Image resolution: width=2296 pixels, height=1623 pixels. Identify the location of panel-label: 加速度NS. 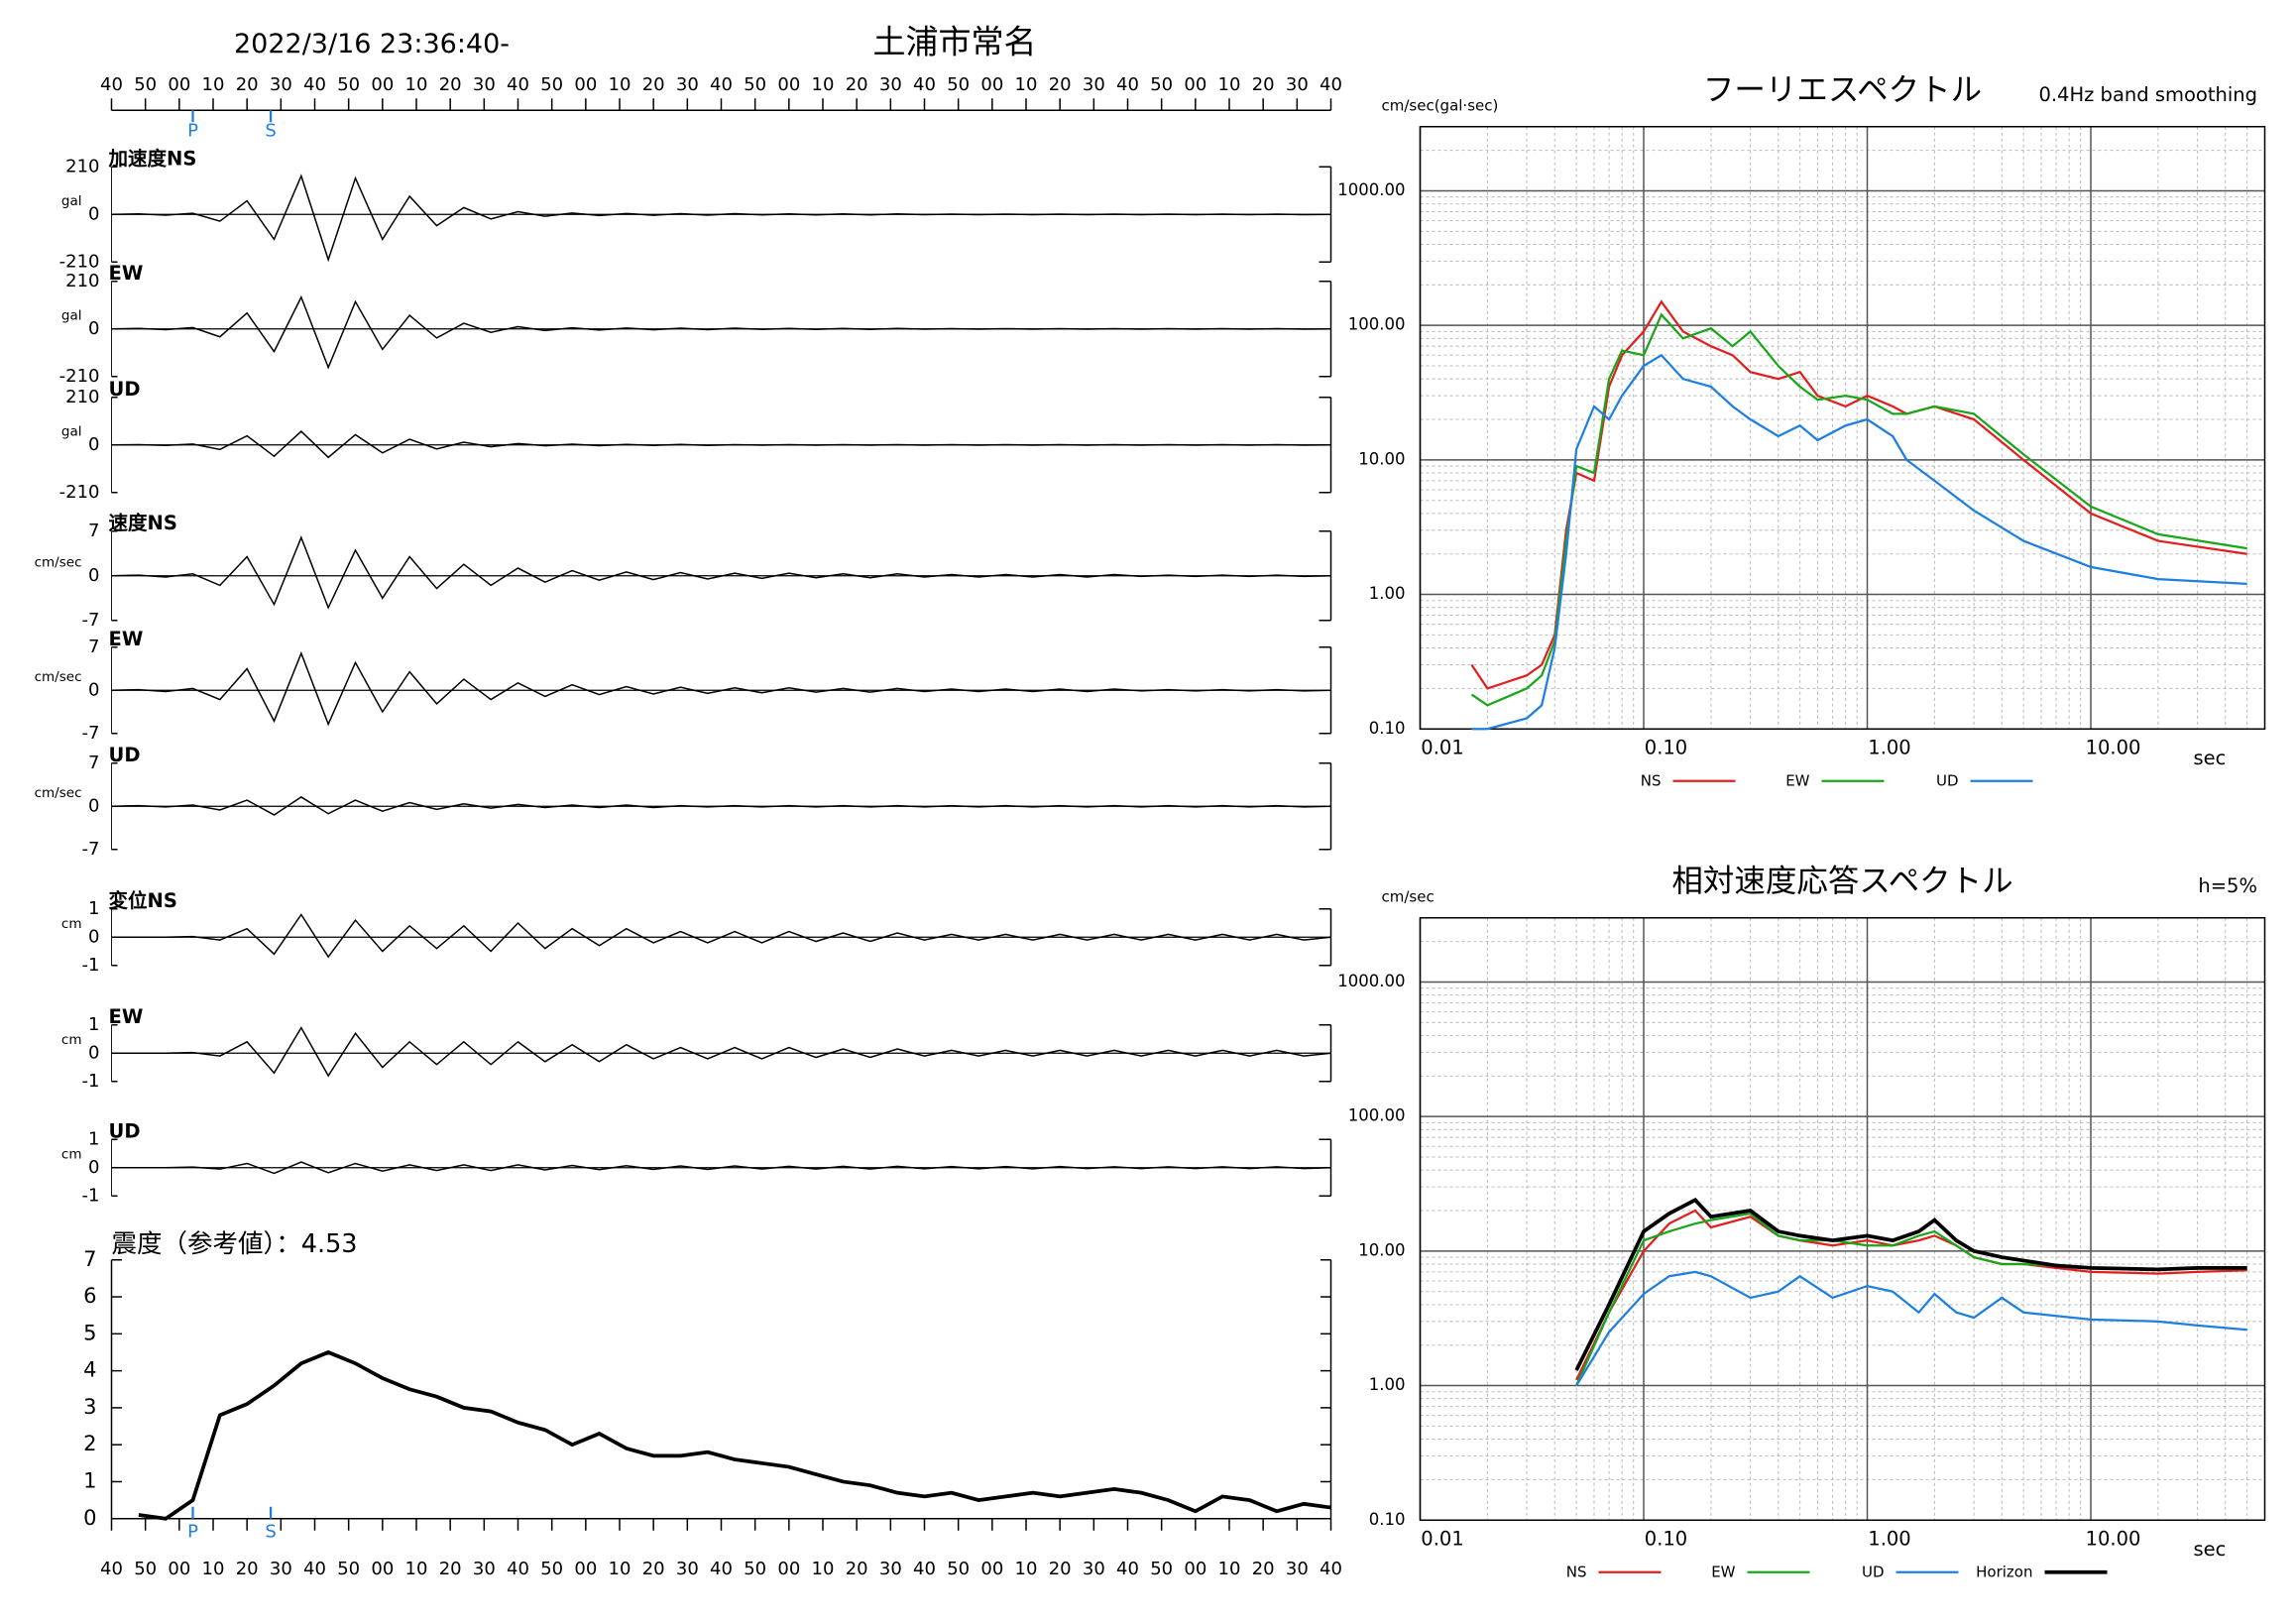
(153, 158).